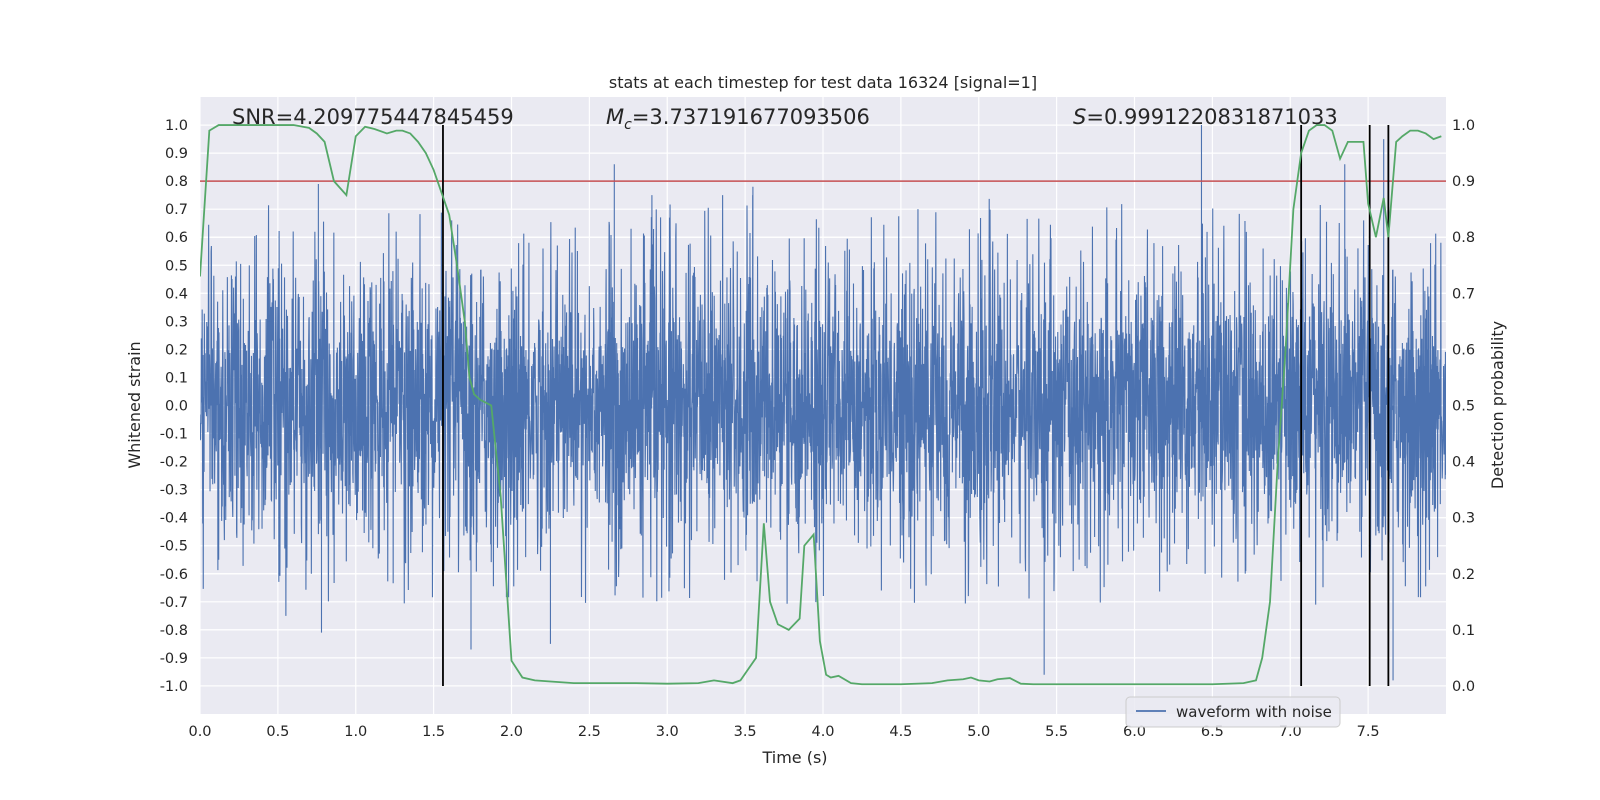 The height and width of the screenshot is (800, 1600). I want to click on right-y-tick-label: 0.8, so click(1463, 238).